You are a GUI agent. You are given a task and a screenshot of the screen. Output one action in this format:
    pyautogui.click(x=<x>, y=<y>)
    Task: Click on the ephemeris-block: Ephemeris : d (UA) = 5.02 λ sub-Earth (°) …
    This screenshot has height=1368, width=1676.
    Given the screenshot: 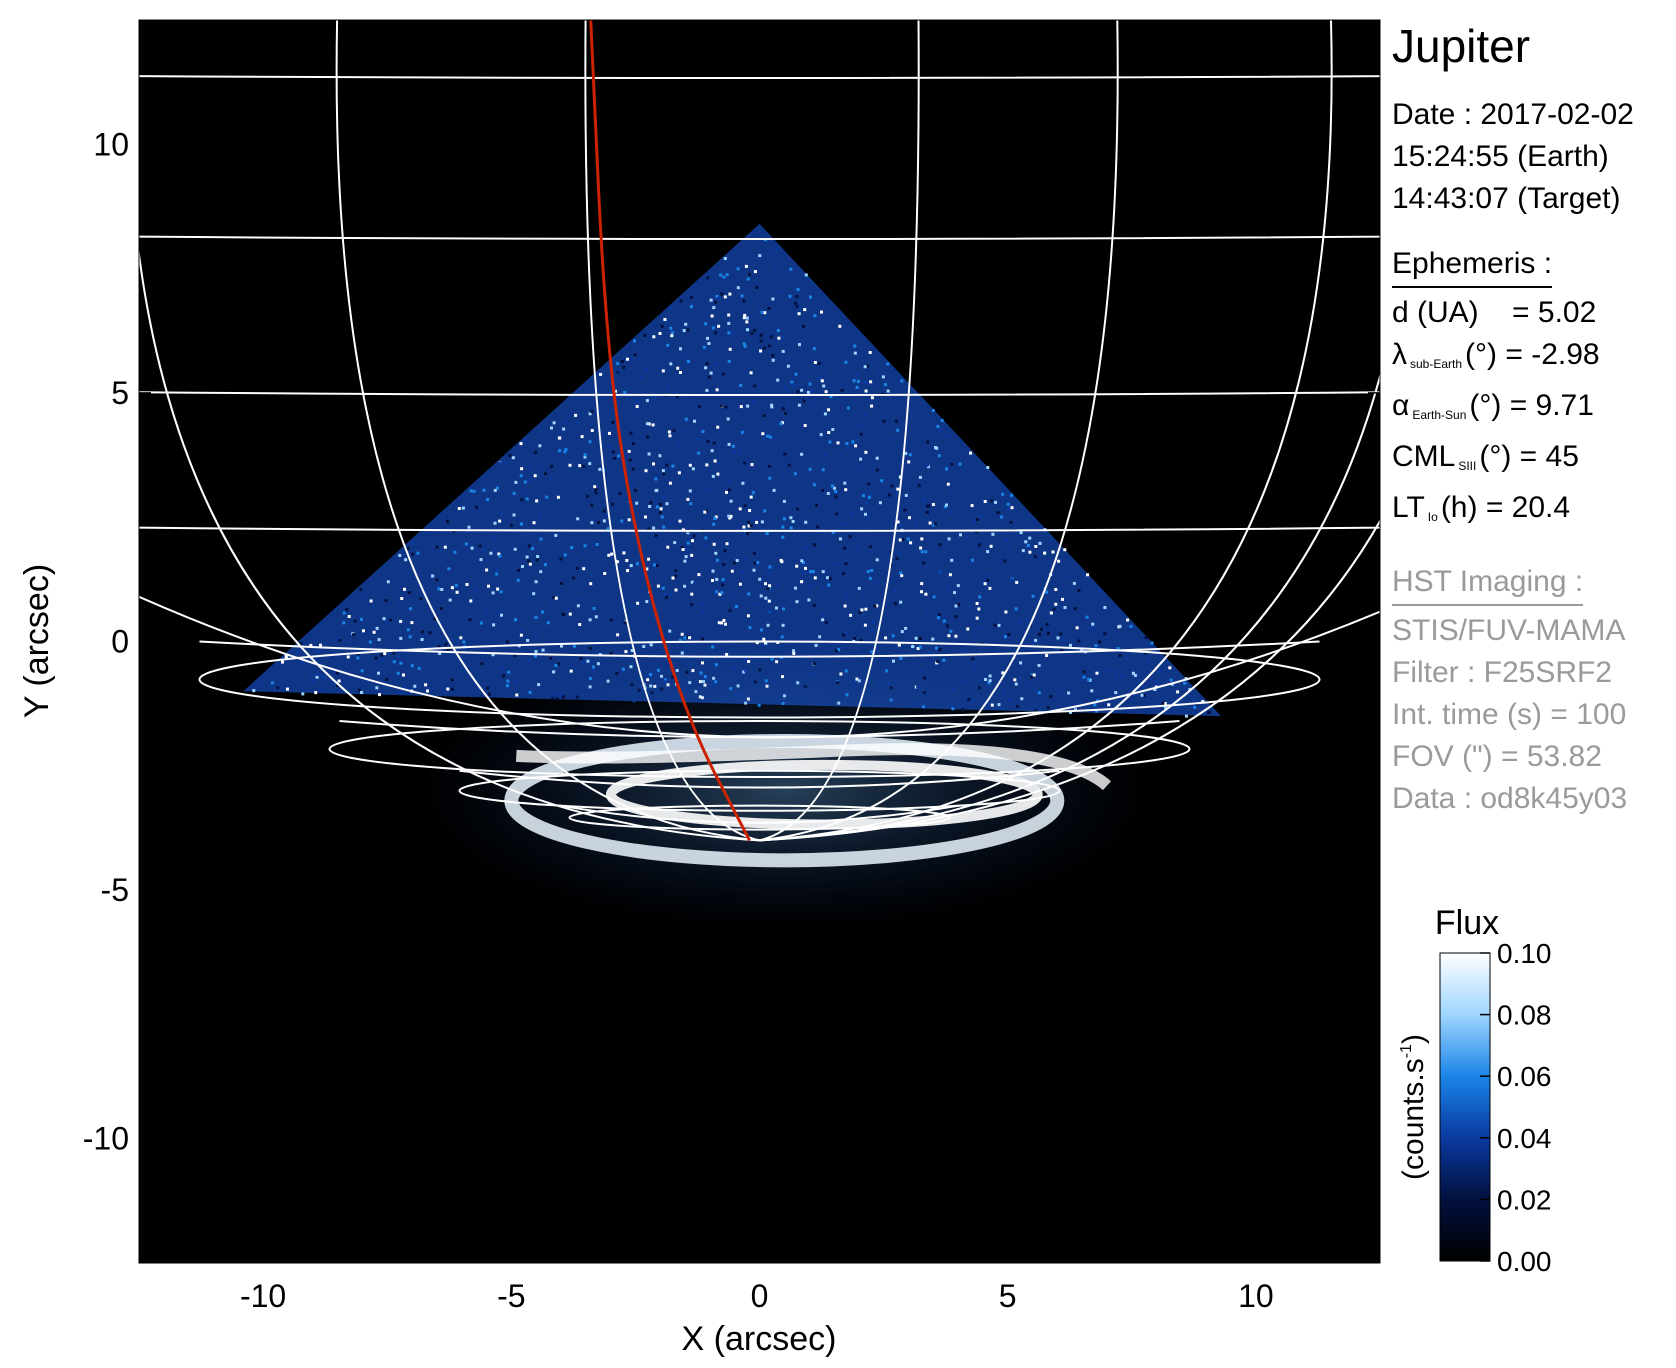 What is the action you would take?
    pyautogui.click(x=1534, y=391)
    